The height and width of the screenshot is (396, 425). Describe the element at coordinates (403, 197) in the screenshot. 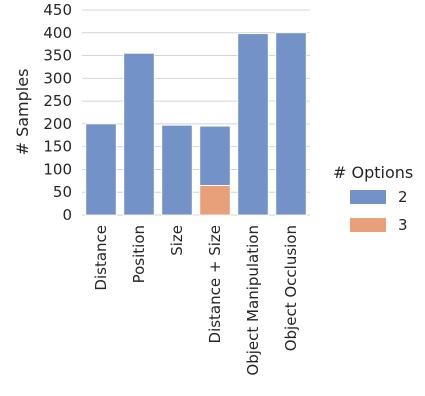

I see `legend-label: 2` at that location.